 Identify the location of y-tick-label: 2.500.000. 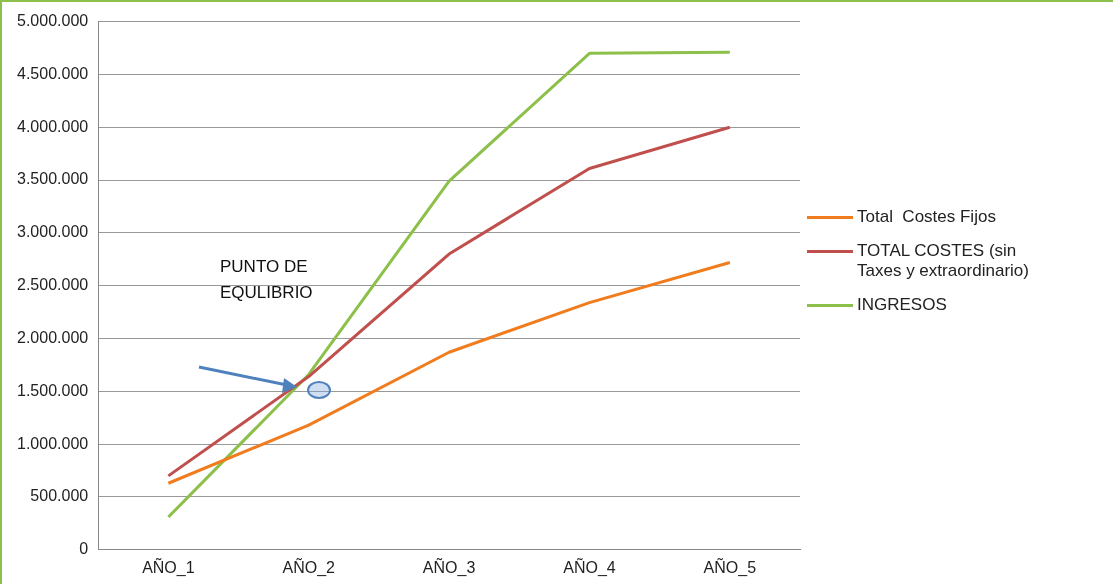
(52, 285).